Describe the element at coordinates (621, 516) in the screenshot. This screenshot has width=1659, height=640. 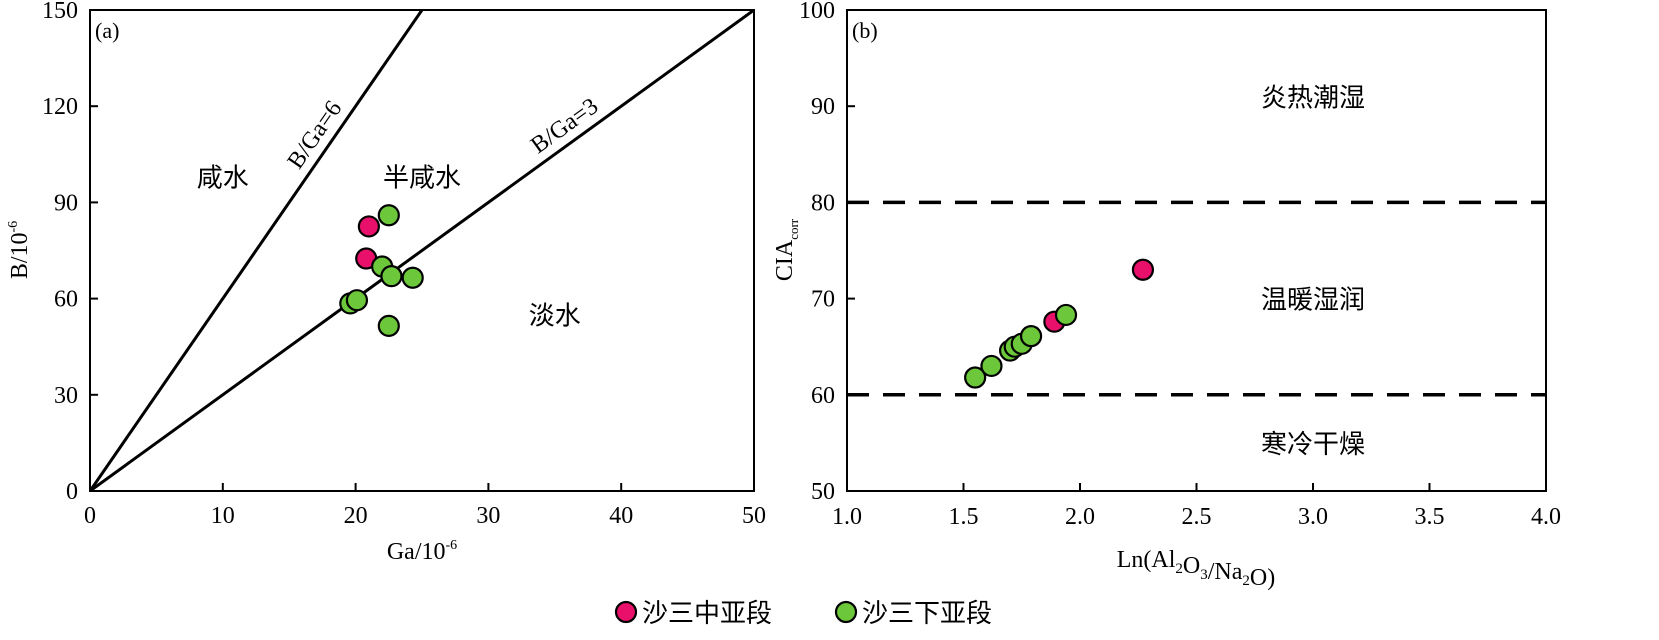
I see `x-tick-label: 40` at that location.